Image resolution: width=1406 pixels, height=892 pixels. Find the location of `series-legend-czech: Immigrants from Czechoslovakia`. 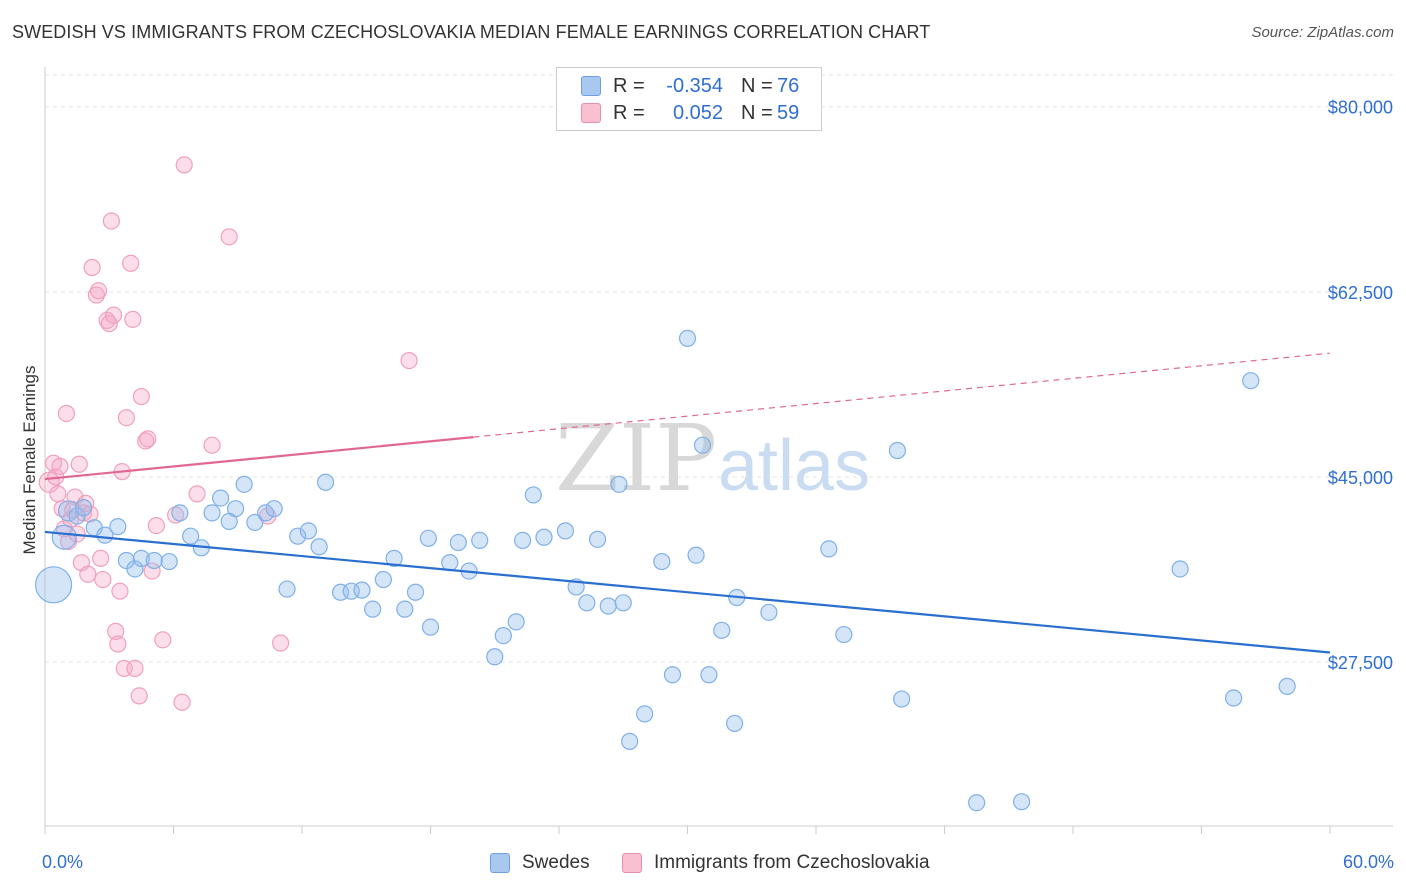

series-legend-czech: Immigrants from Czechoslovakia is located at coordinates (776, 863).